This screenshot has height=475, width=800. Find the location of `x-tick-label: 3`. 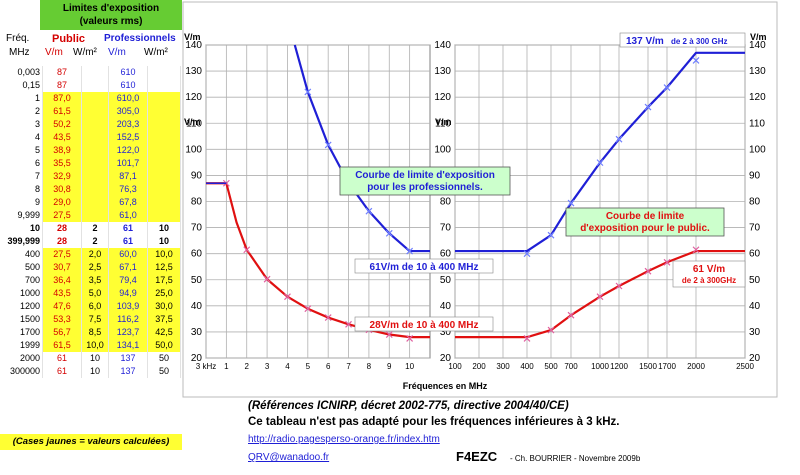

x-tick-label: 3 is located at coordinates (267, 366).